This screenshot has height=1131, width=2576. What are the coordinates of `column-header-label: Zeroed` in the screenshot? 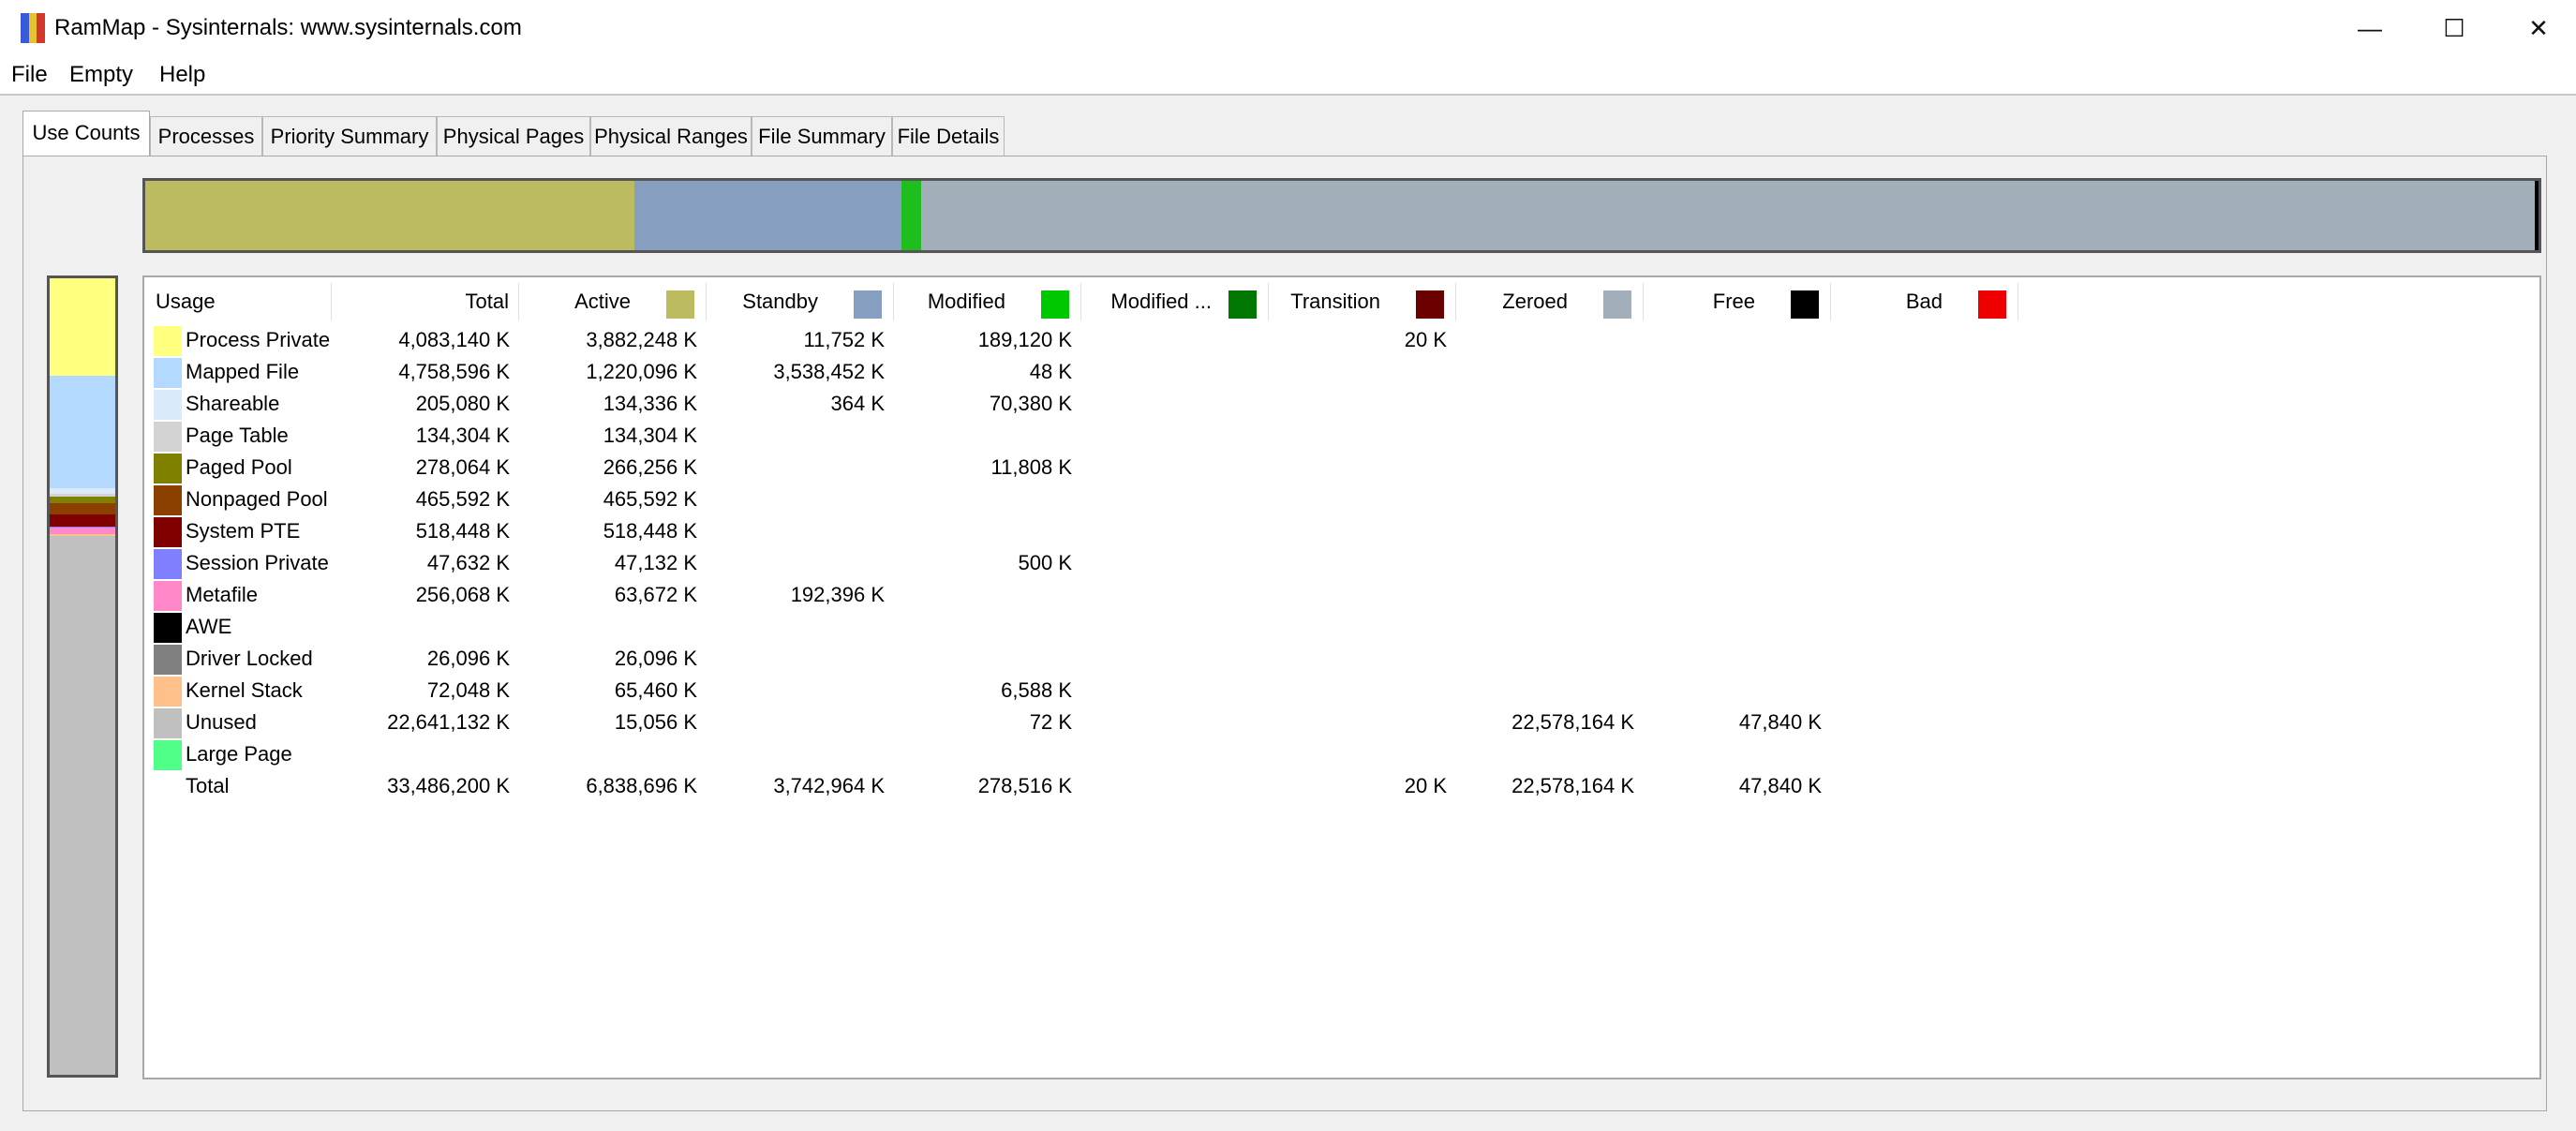 It's located at (1535, 302).